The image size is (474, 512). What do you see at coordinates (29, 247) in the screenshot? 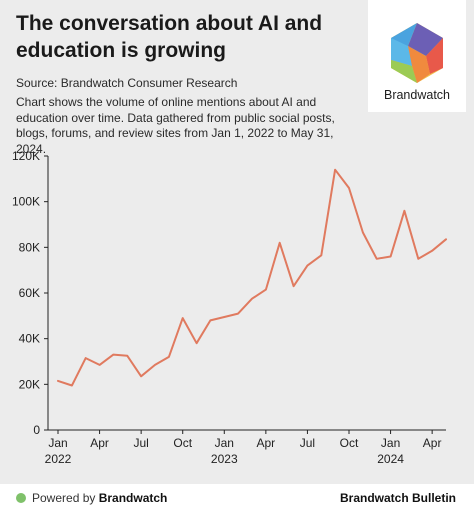
I see `y-tick-label: 80K` at bounding box center [29, 247].